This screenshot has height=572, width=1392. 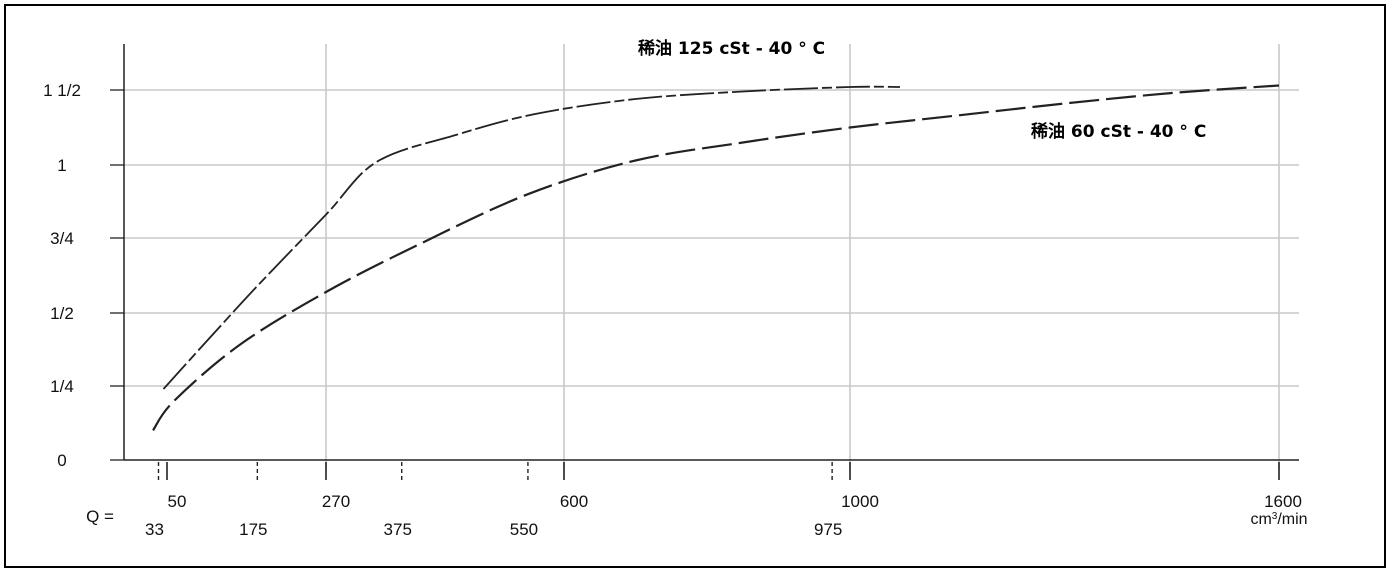 What do you see at coordinates (336, 501) in the screenshot?
I see `x-tick-label-upper: 270` at bounding box center [336, 501].